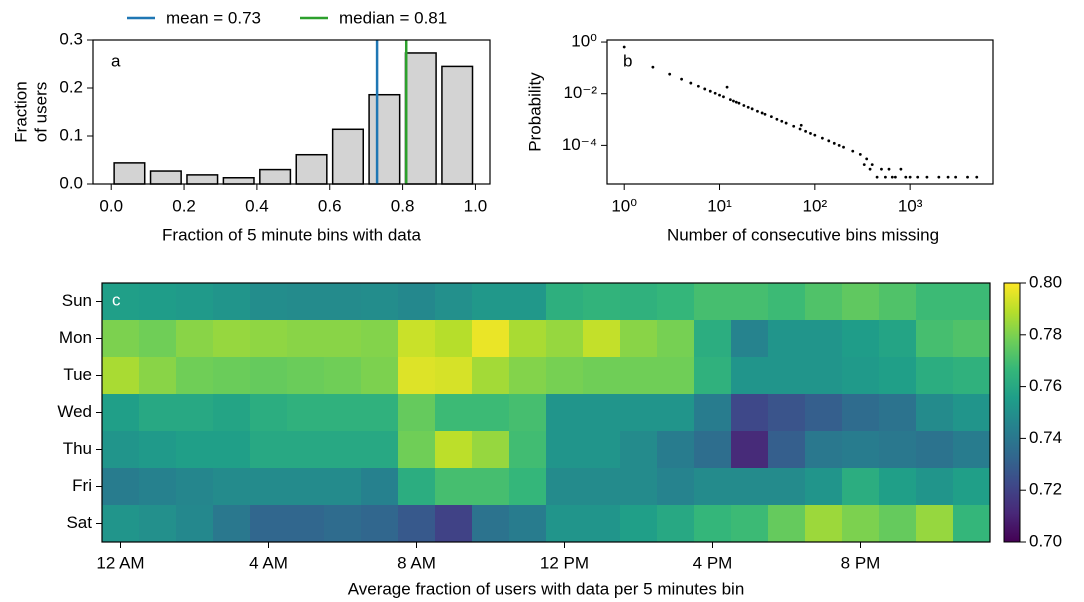 The image size is (1084, 602). Describe the element at coordinates (40, 112) in the screenshot. I see `y-axis-label: of users` at that location.